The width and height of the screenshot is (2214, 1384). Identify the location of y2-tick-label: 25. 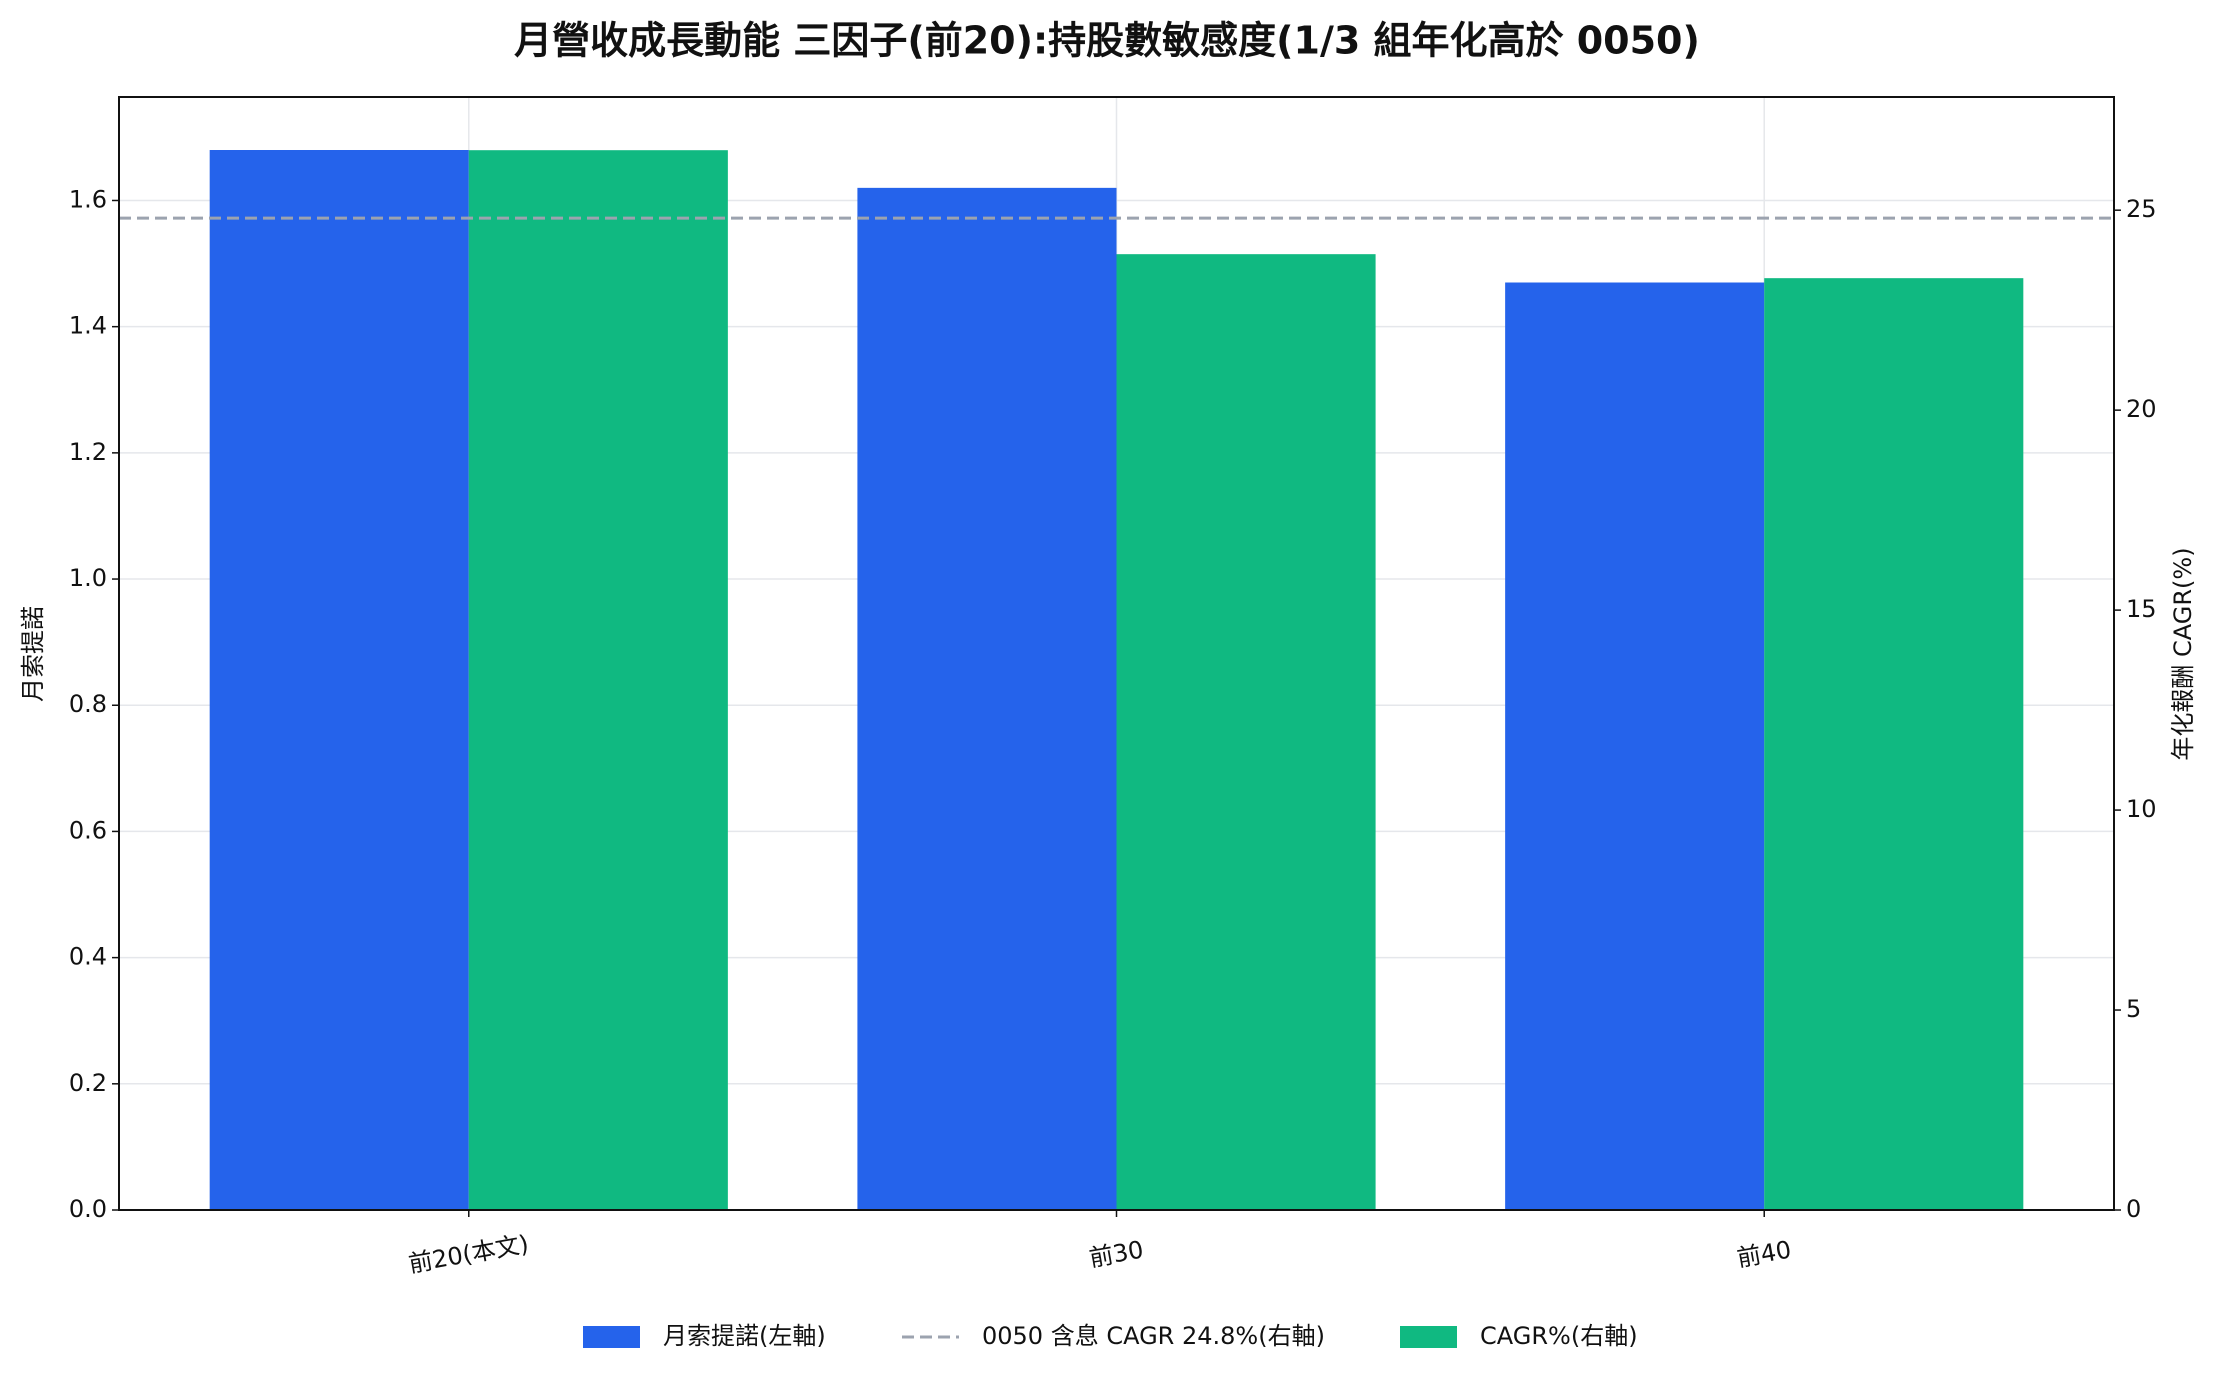
(2141, 209).